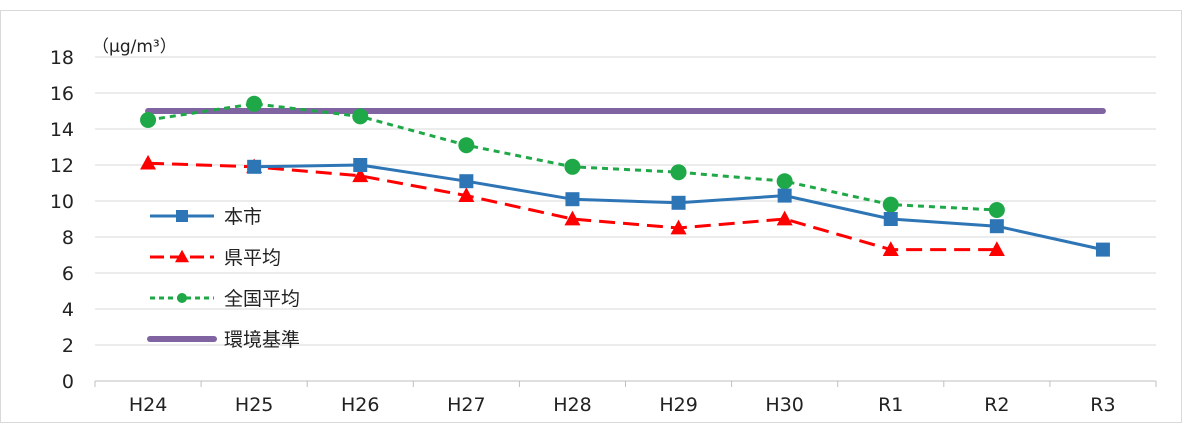  What do you see at coordinates (784, 405) in the screenshot?
I see `x-tick-label-H30: H30` at bounding box center [784, 405].